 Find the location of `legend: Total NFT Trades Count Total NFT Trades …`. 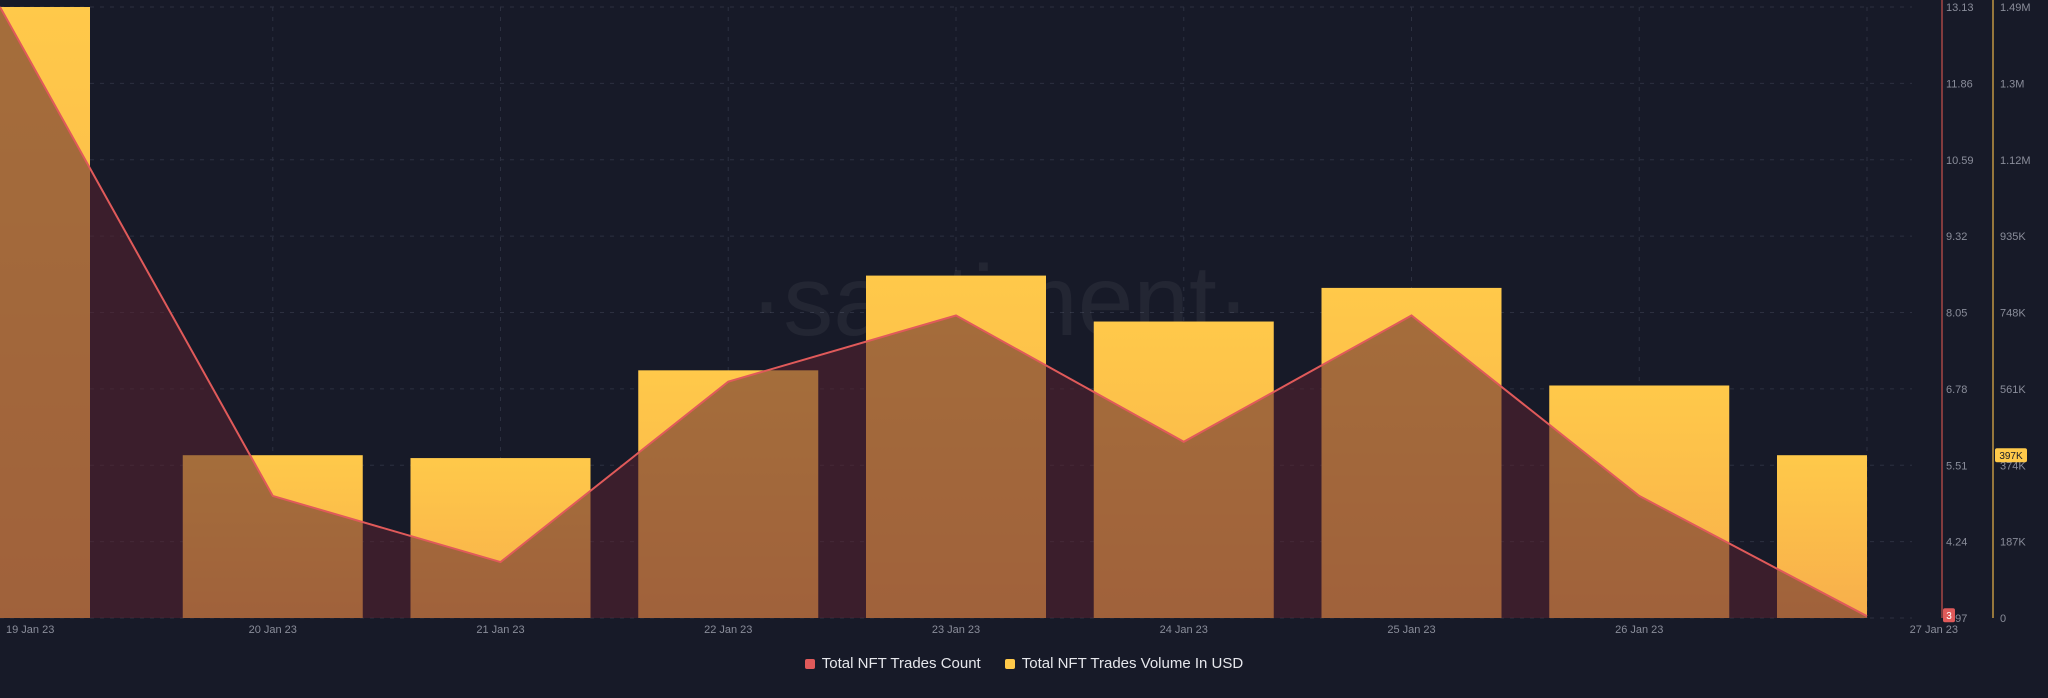

legend: Total NFT Trades Count Total NFT Trades … is located at coordinates (1024, 663).